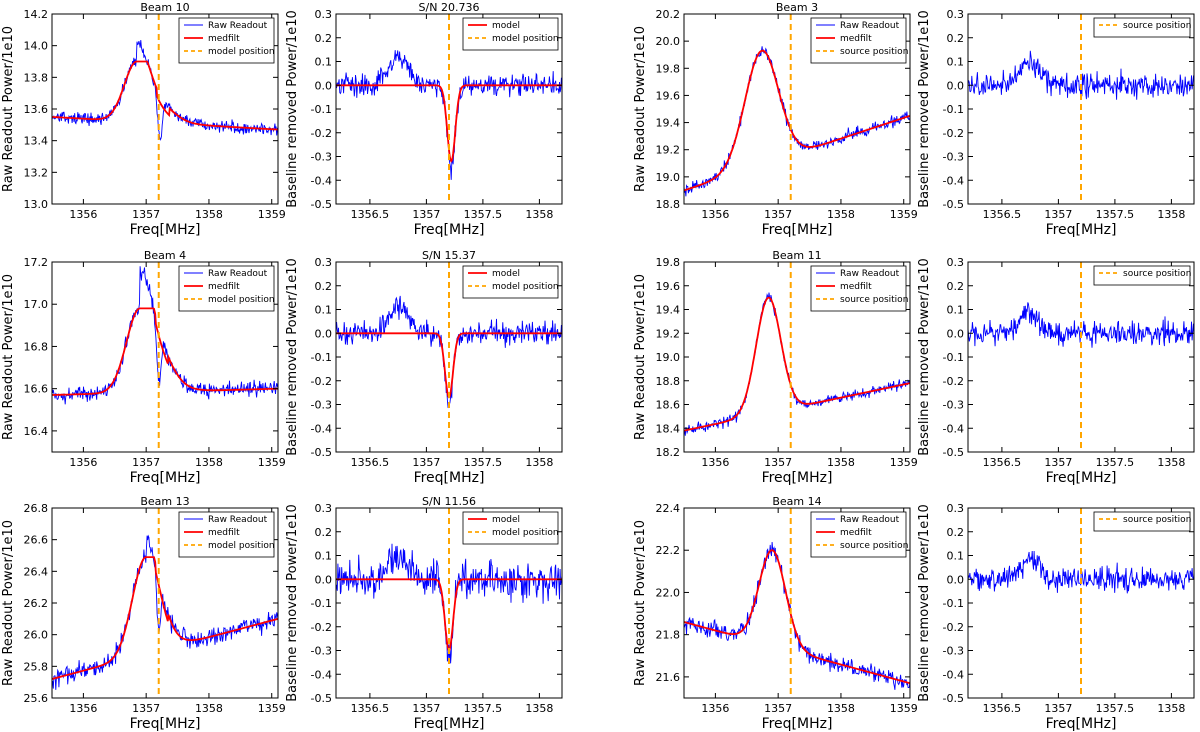  What do you see at coordinates (668, 381) in the screenshot?
I see `y-tick-label: 18.8` at bounding box center [668, 381].